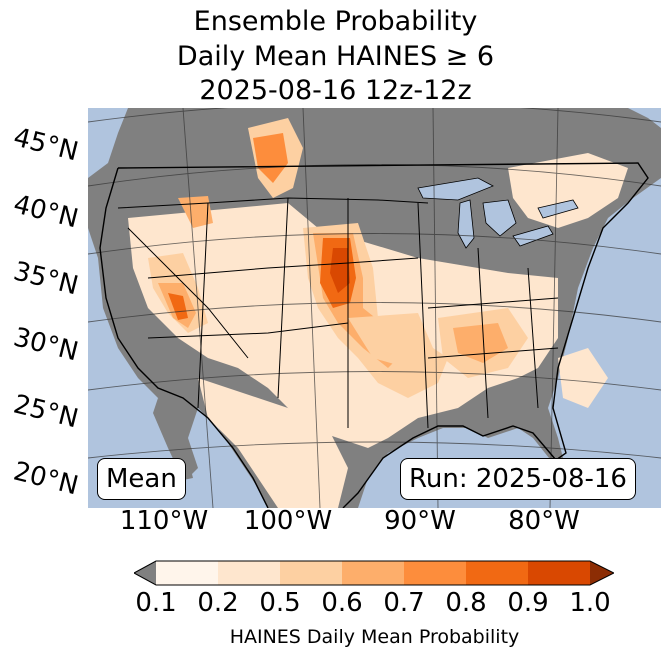 This screenshot has width=671, height=658. Describe the element at coordinates (141, 479) in the screenshot. I see `statistic-box: Mean` at that location.